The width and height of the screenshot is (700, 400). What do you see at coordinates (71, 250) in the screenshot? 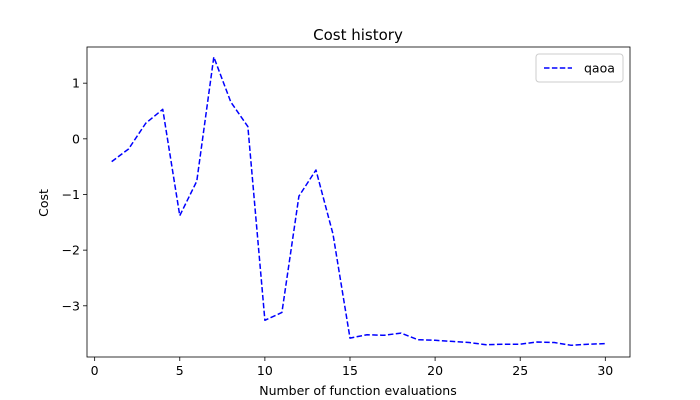
I see `y-tick-label--2: −2` at bounding box center [71, 250].